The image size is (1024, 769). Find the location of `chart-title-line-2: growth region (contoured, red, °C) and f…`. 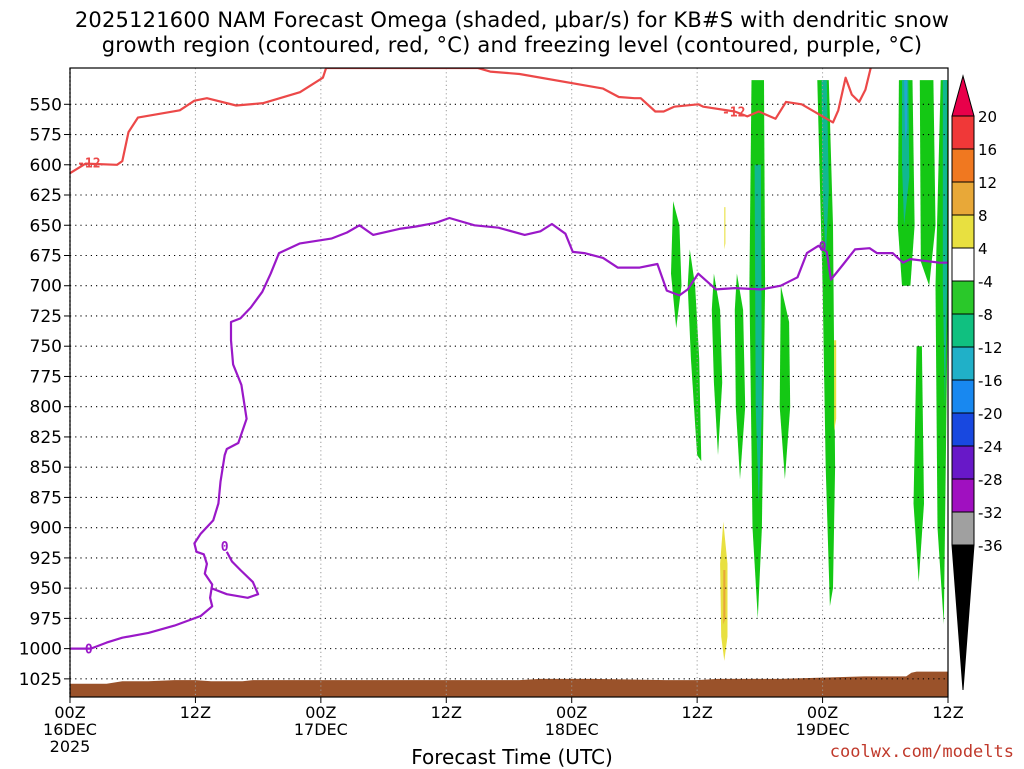

chart-title-line-2: growth region (contoured, red, °C) and f… is located at coordinates (512, 45).